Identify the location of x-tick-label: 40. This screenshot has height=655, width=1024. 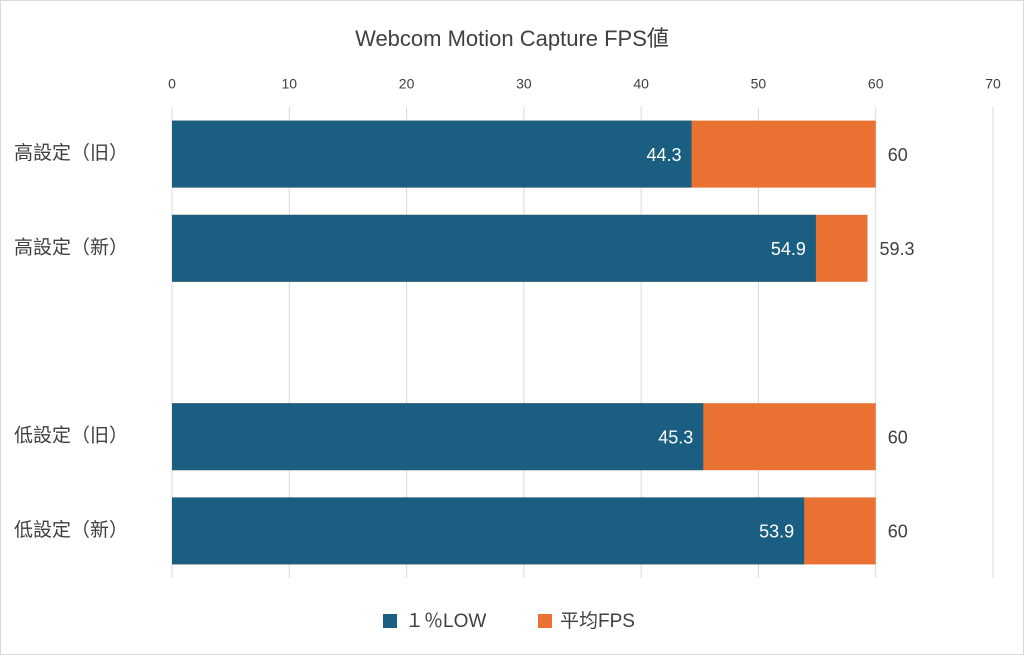
(641, 84).